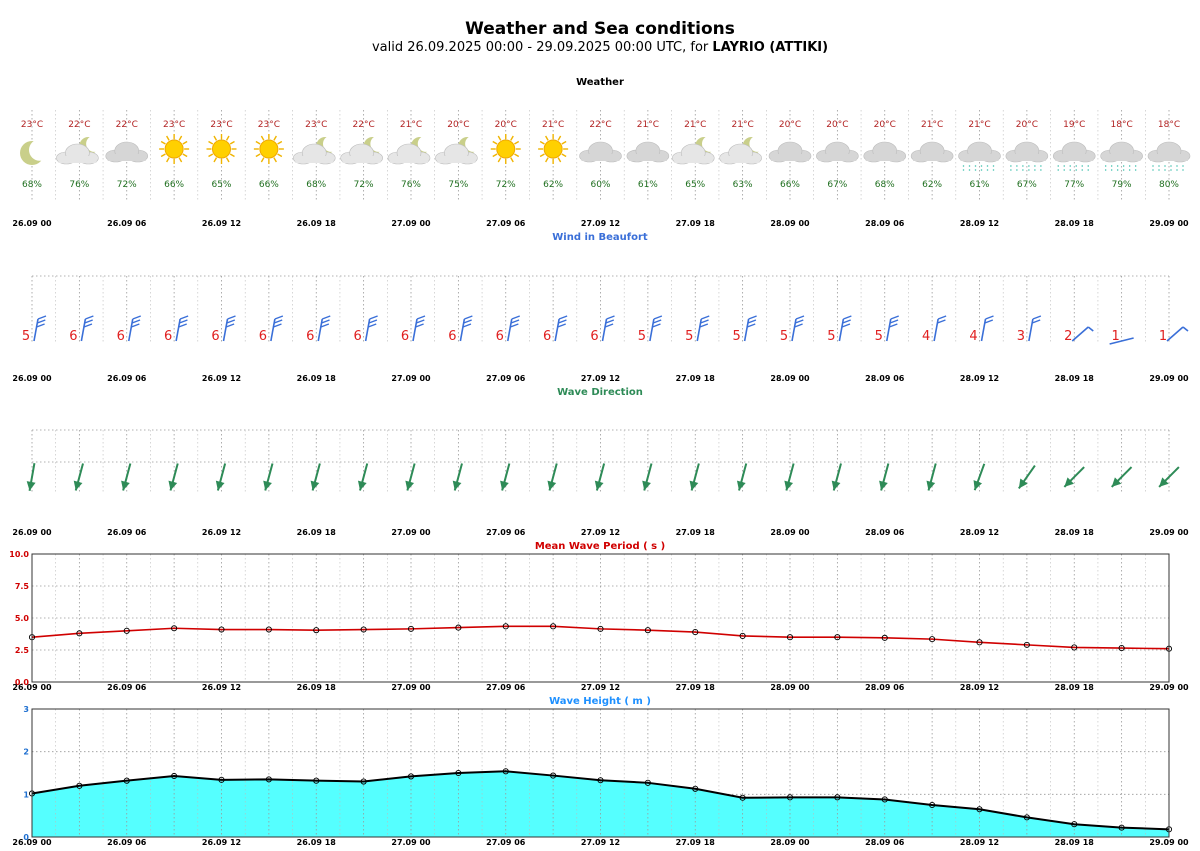 This screenshot has width=1200, height=851. What do you see at coordinates (506, 687) in the screenshot?
I see `x-tick-label: 27.09 06` at bounding box center [506, 687].